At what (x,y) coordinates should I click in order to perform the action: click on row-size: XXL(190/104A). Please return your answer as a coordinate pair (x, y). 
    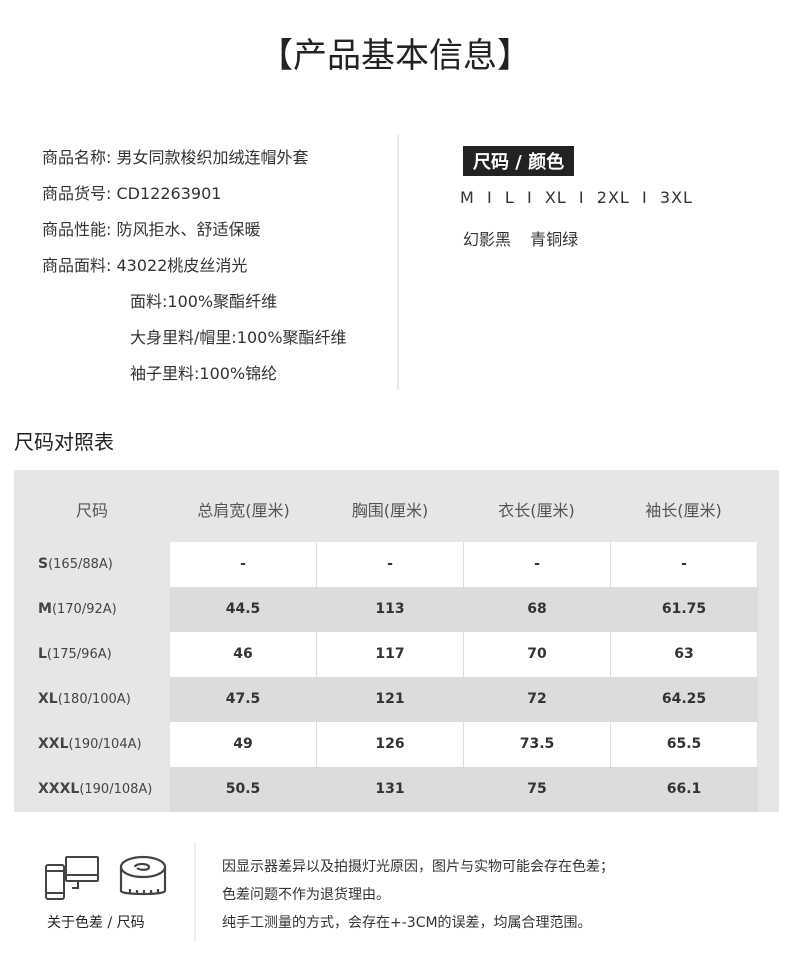
    Looking at the image, I should click on (90, 744).